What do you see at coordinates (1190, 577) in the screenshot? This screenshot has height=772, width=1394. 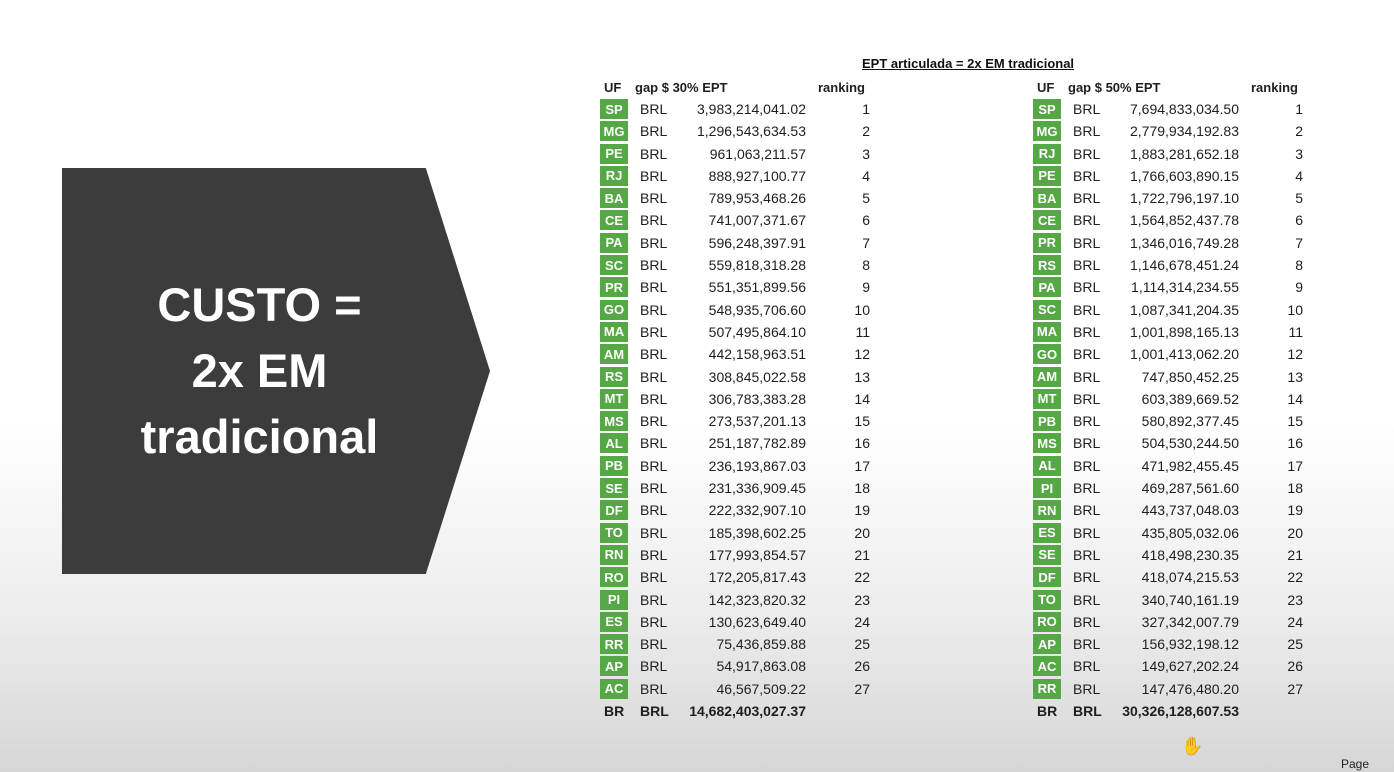 I see `gap-value: 418,074,215.53` at bounding box center [1190, 577].